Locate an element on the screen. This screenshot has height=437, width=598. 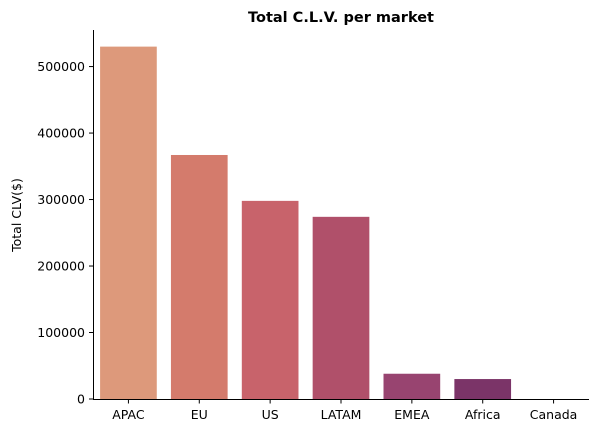
bar-eu is located at coordinates (199, 276).